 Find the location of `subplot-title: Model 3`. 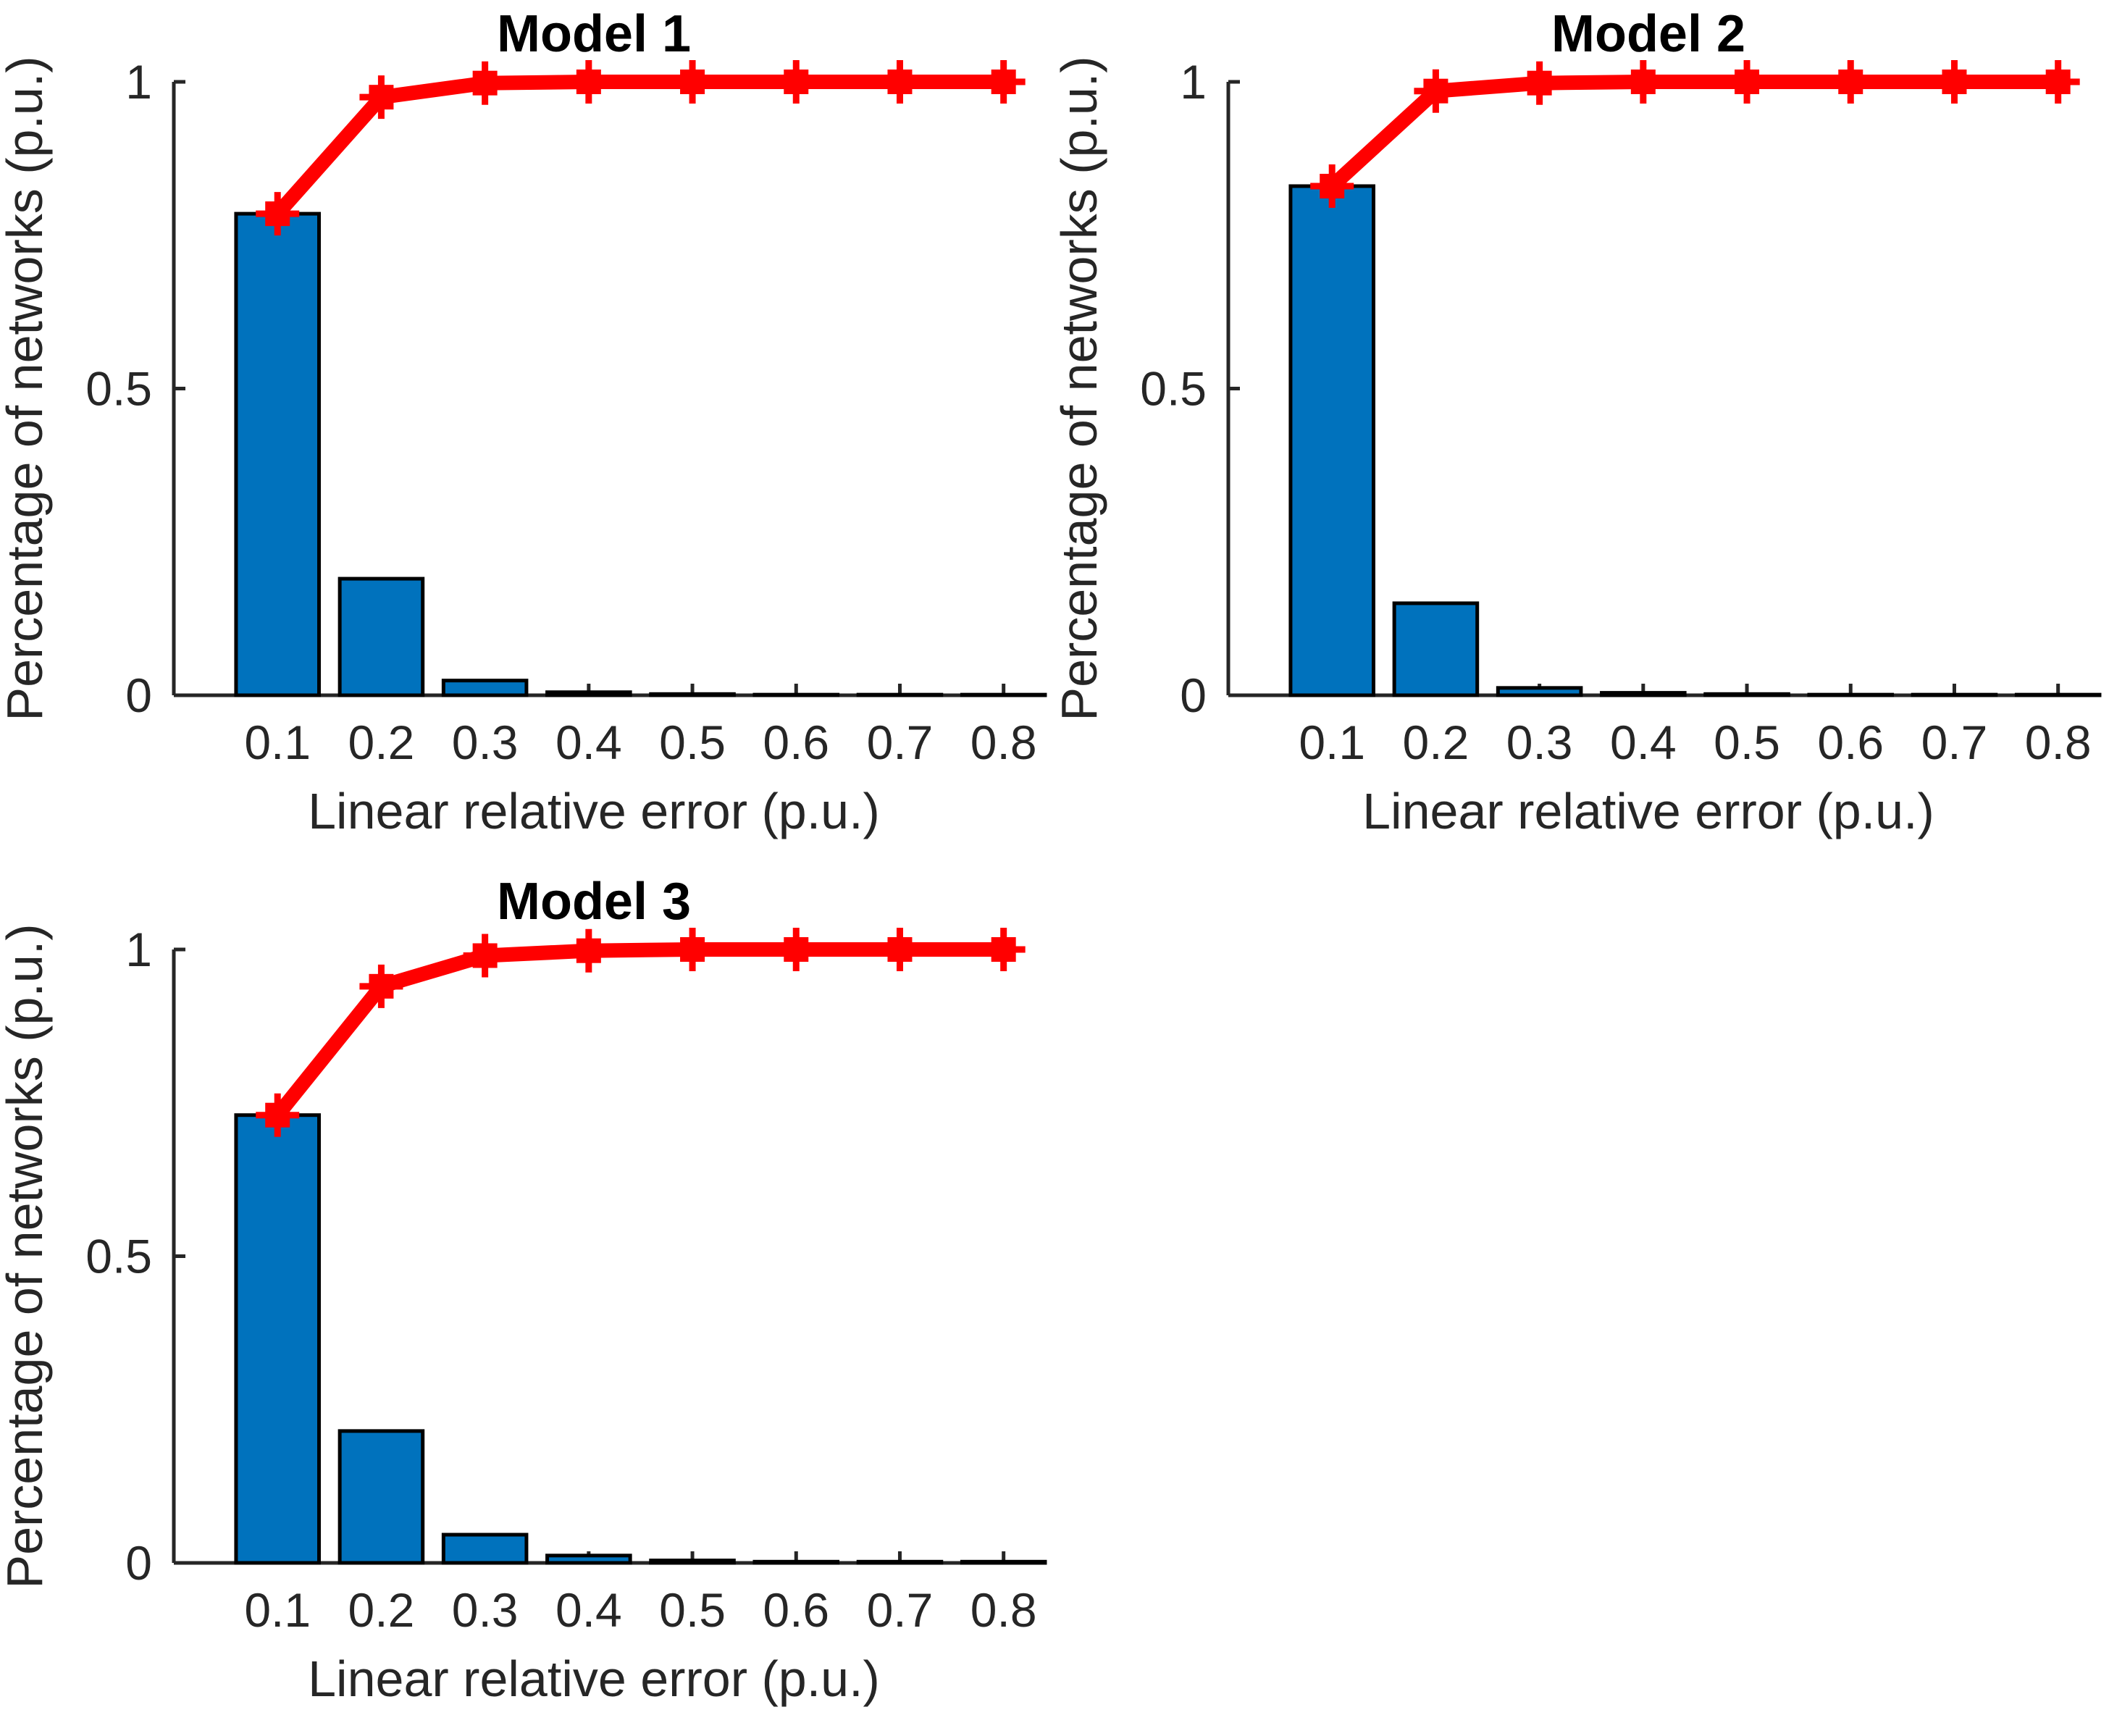

subplot-title: Model 3 is located at coordinates (594, 902).